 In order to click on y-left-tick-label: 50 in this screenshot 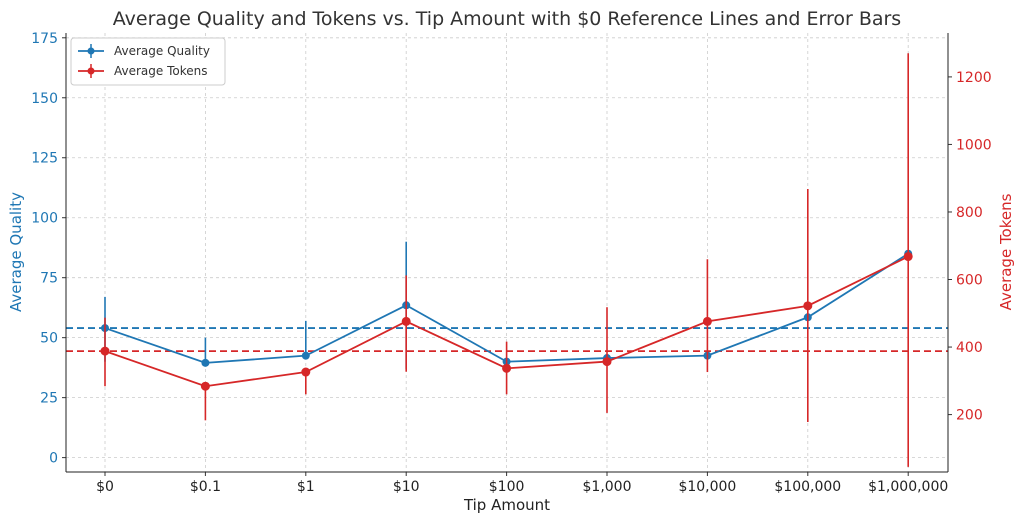, I will do `click(49, 339)`.